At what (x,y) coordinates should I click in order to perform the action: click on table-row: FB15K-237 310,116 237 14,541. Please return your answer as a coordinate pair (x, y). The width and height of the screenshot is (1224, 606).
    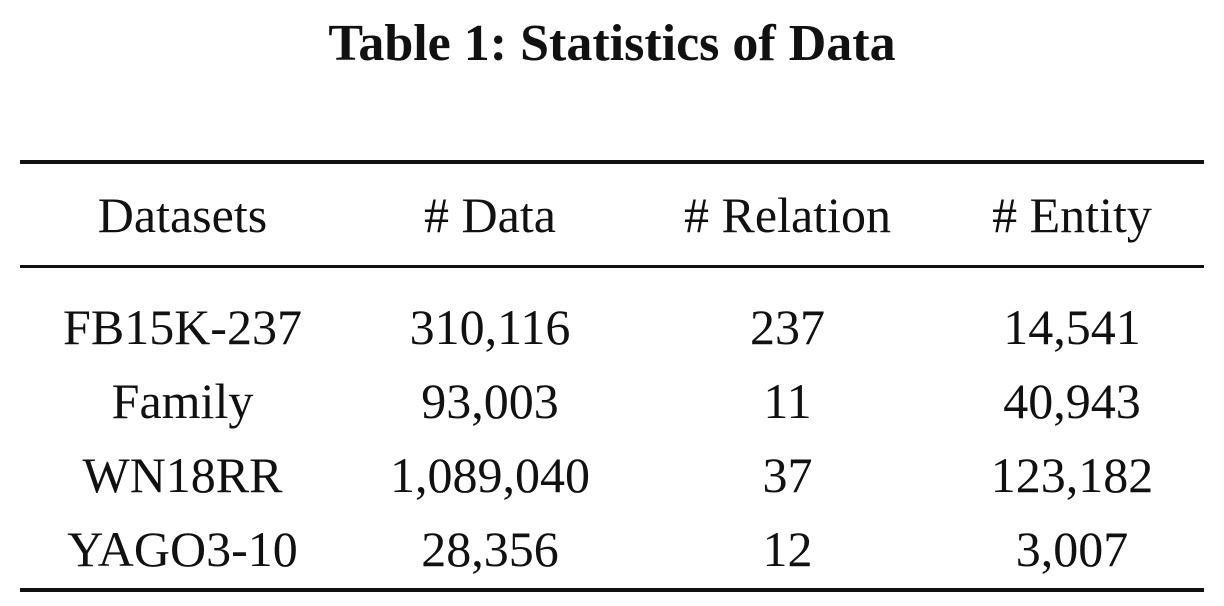
    Looking at the image, I should click on (612, 327).